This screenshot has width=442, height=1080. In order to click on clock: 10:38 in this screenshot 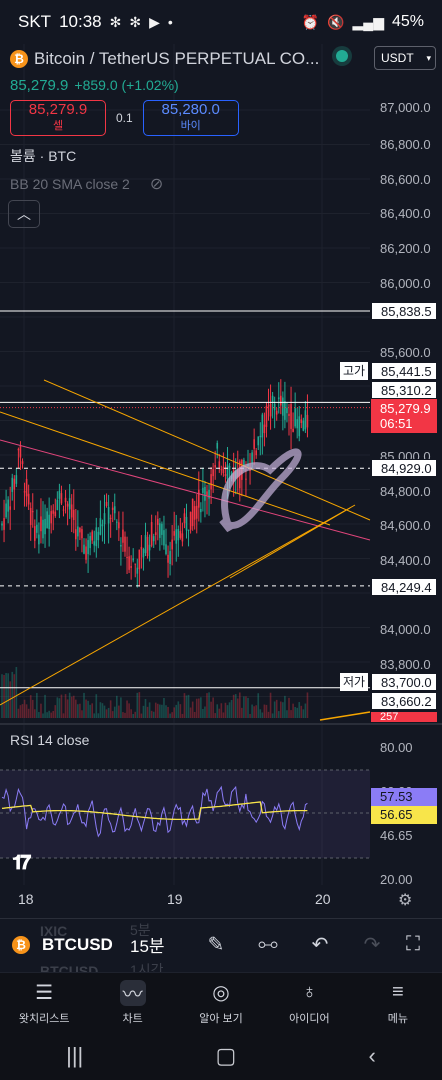, I will do `click(80, 21)`.